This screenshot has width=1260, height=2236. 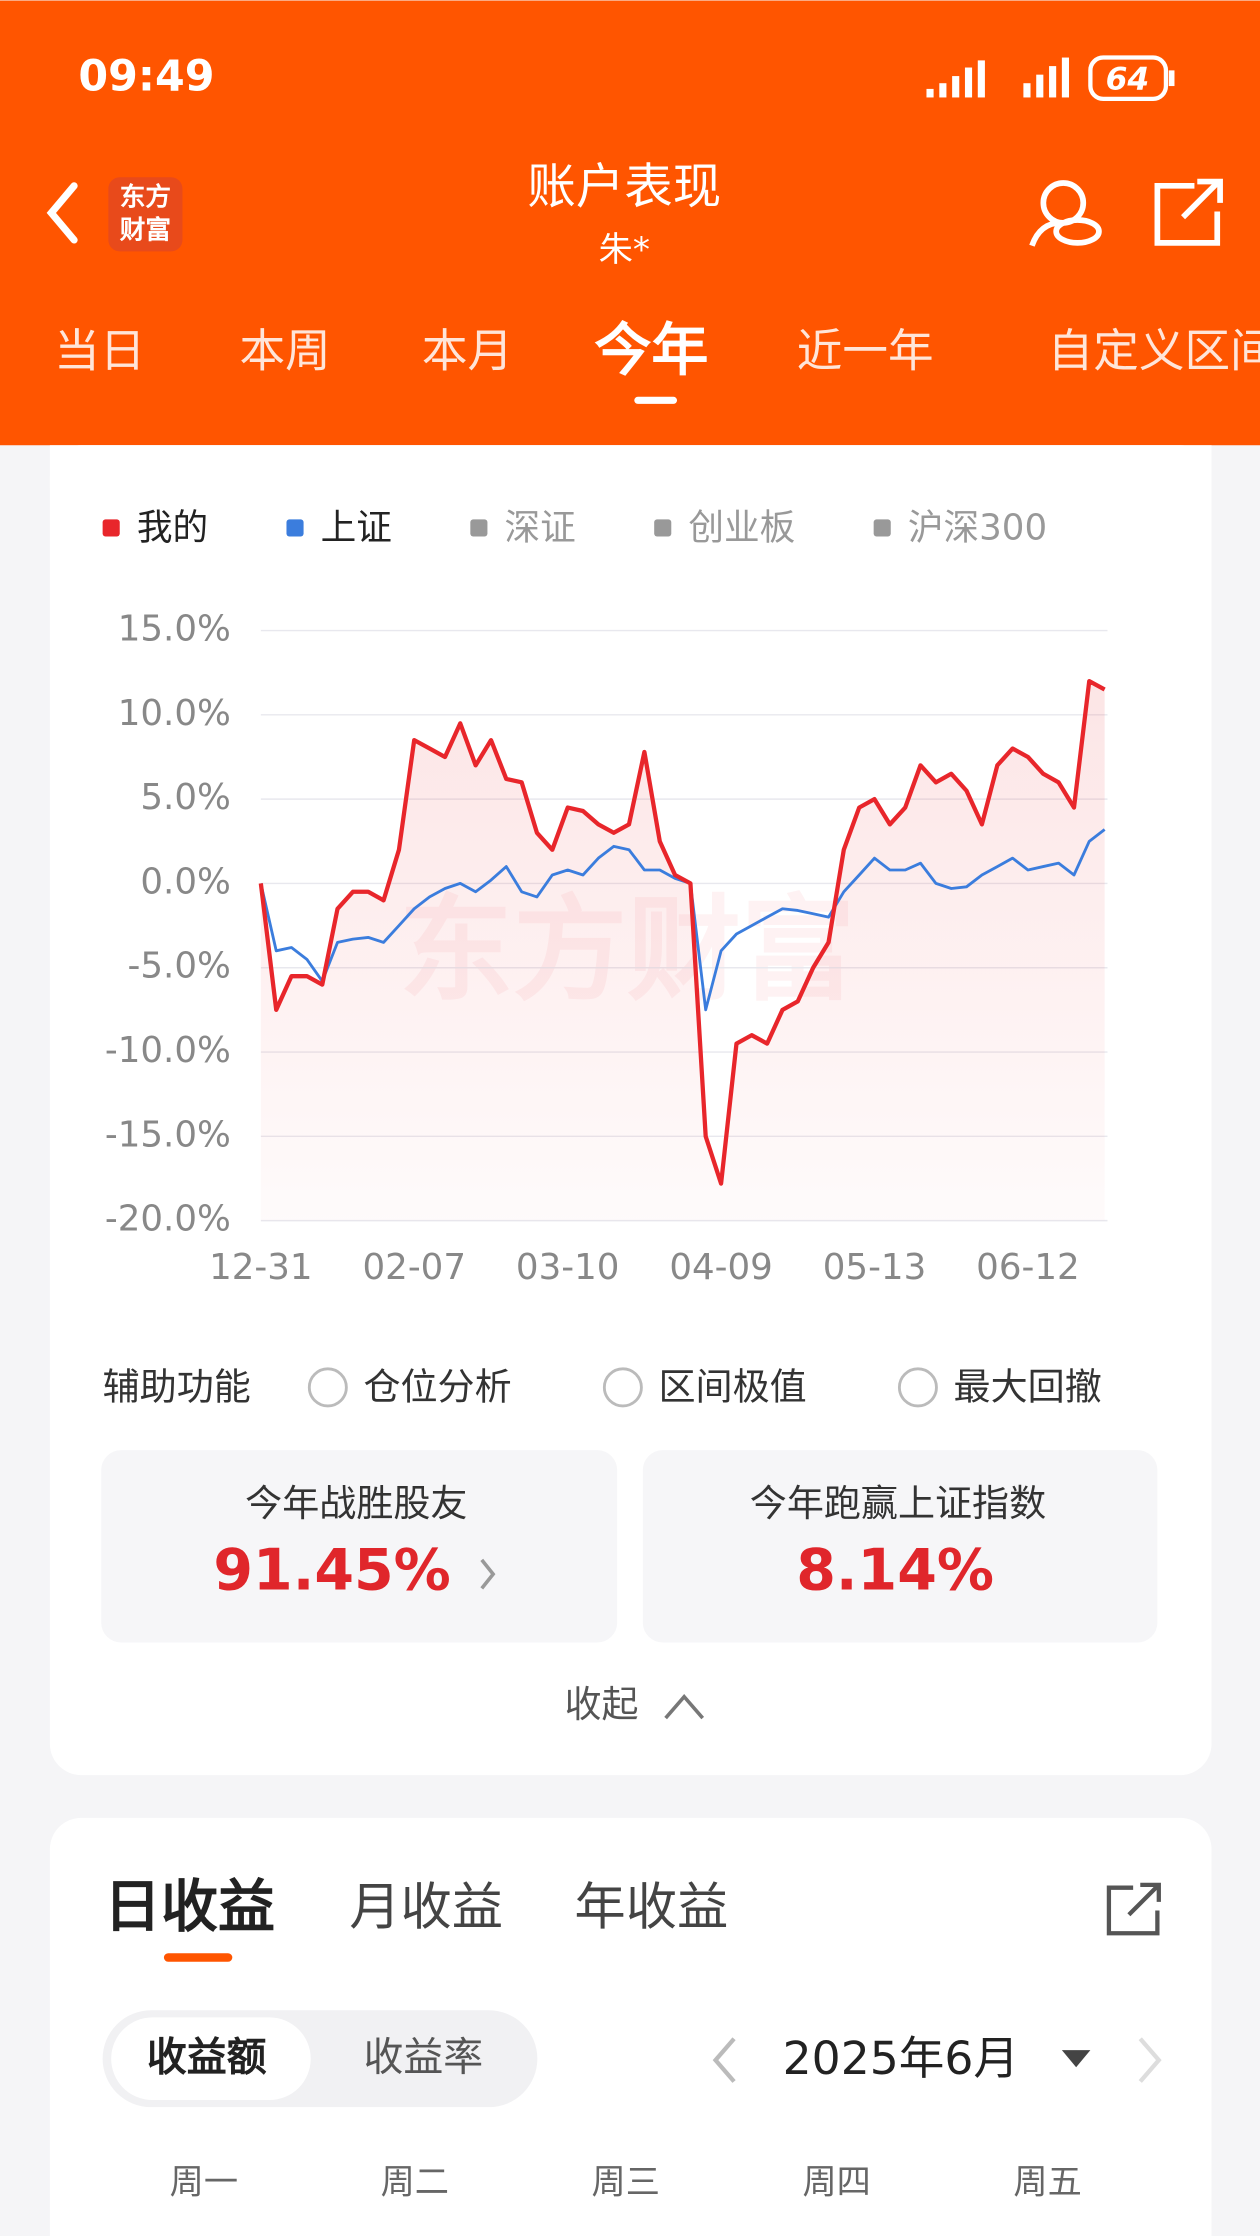 I want to click on y-tick-label: 10.0%, so click(x=174, y=713).